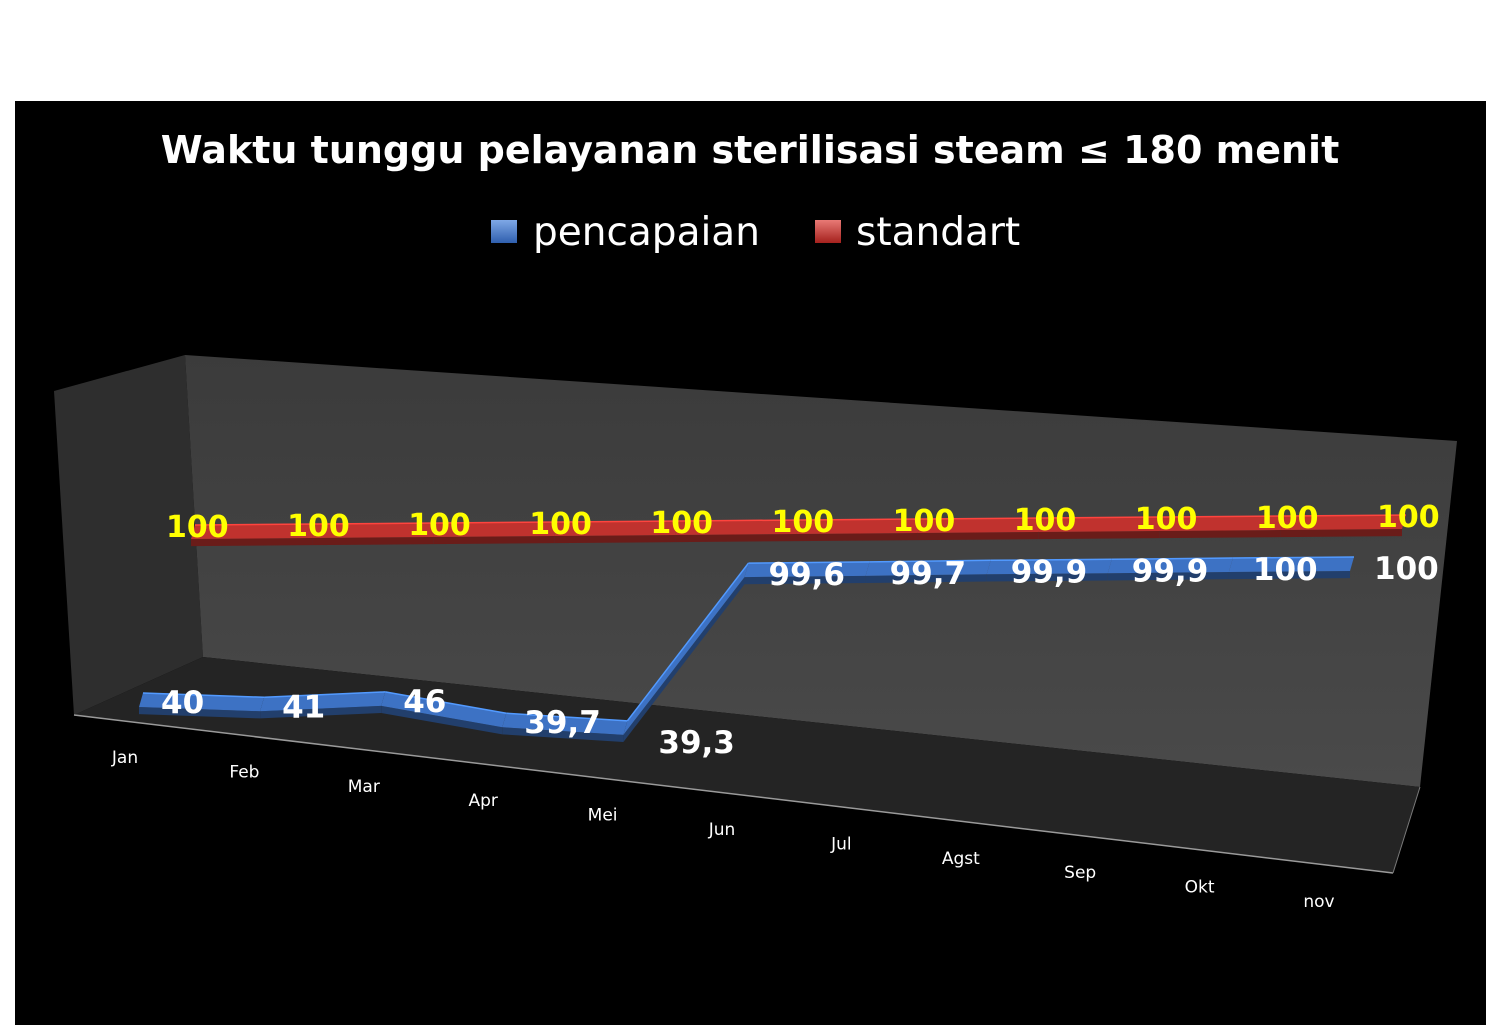  I want to click on series-standart-labels: 100 100 100 100 100 100 100 100 100 100 100, so click(803, 522).